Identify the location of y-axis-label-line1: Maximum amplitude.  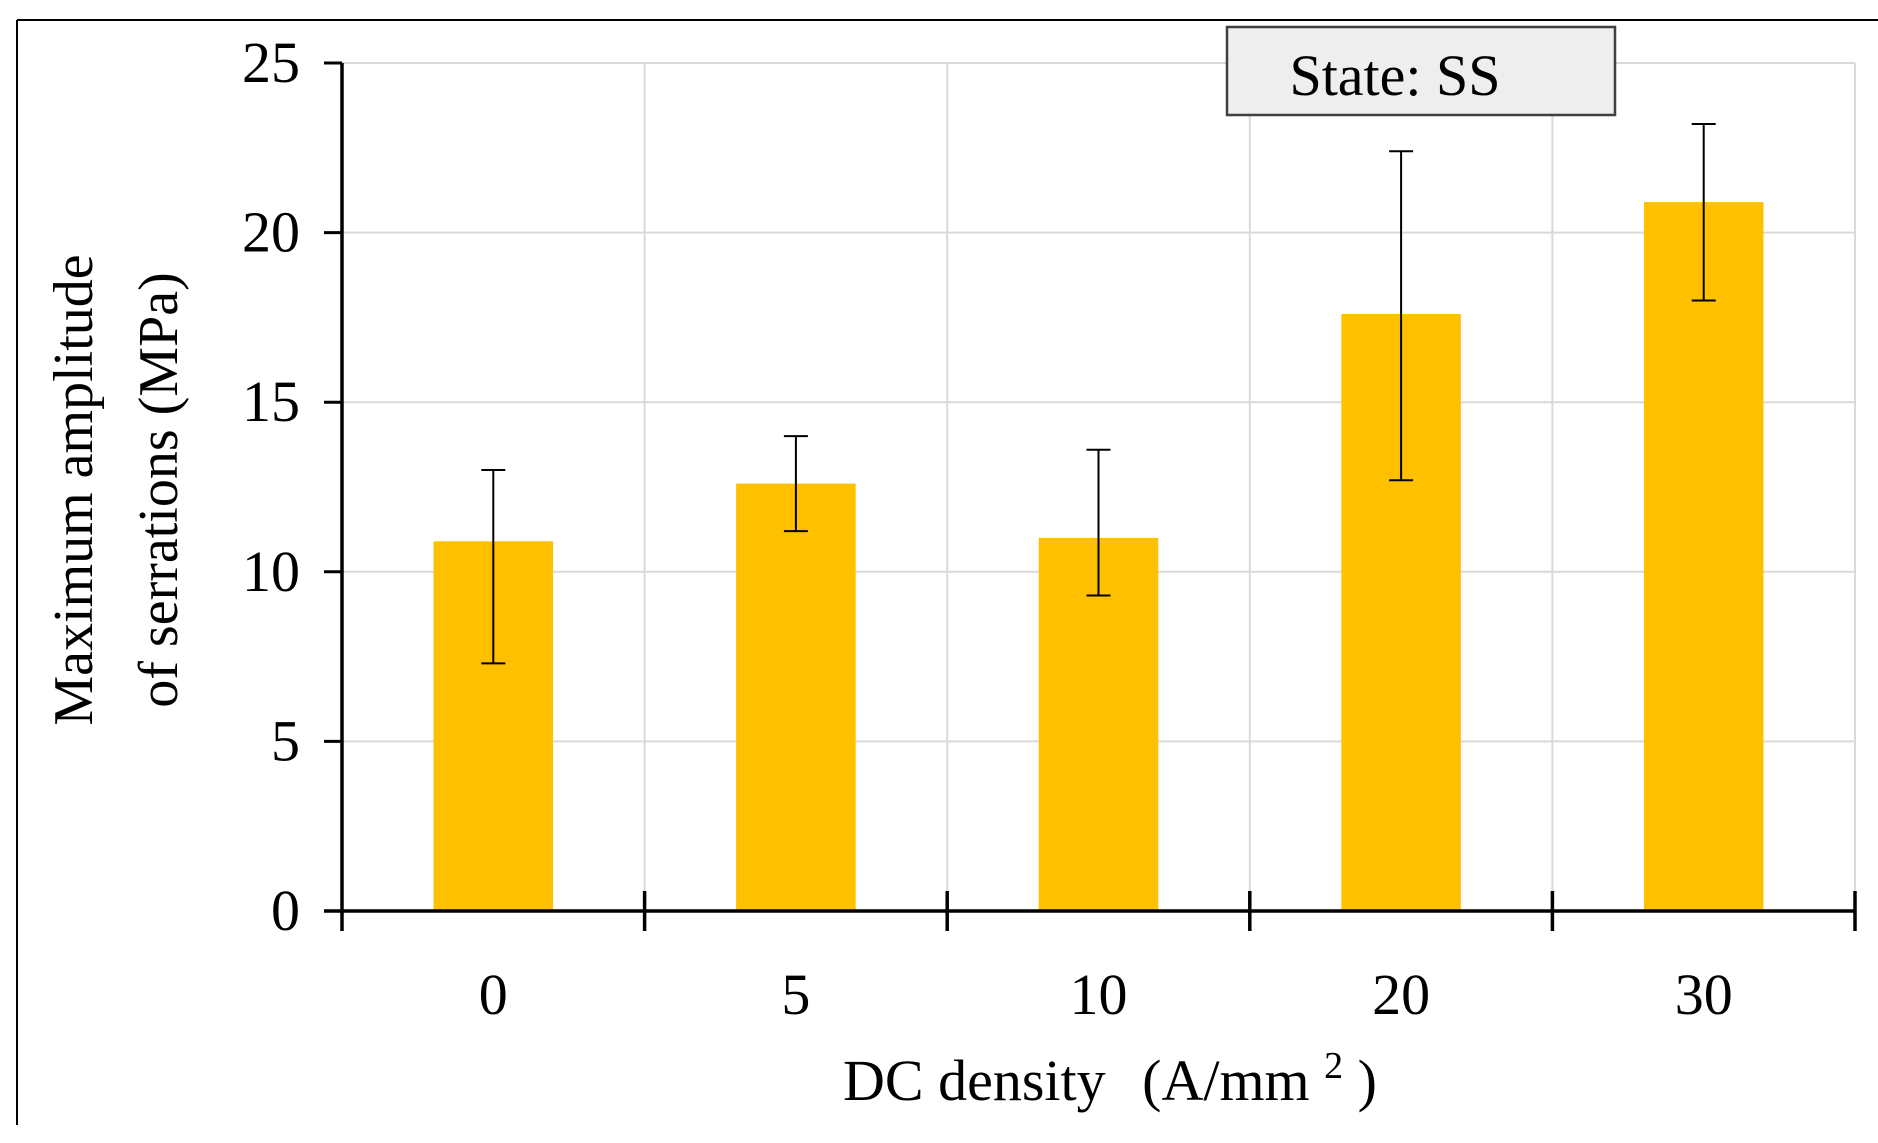
(74, 489).